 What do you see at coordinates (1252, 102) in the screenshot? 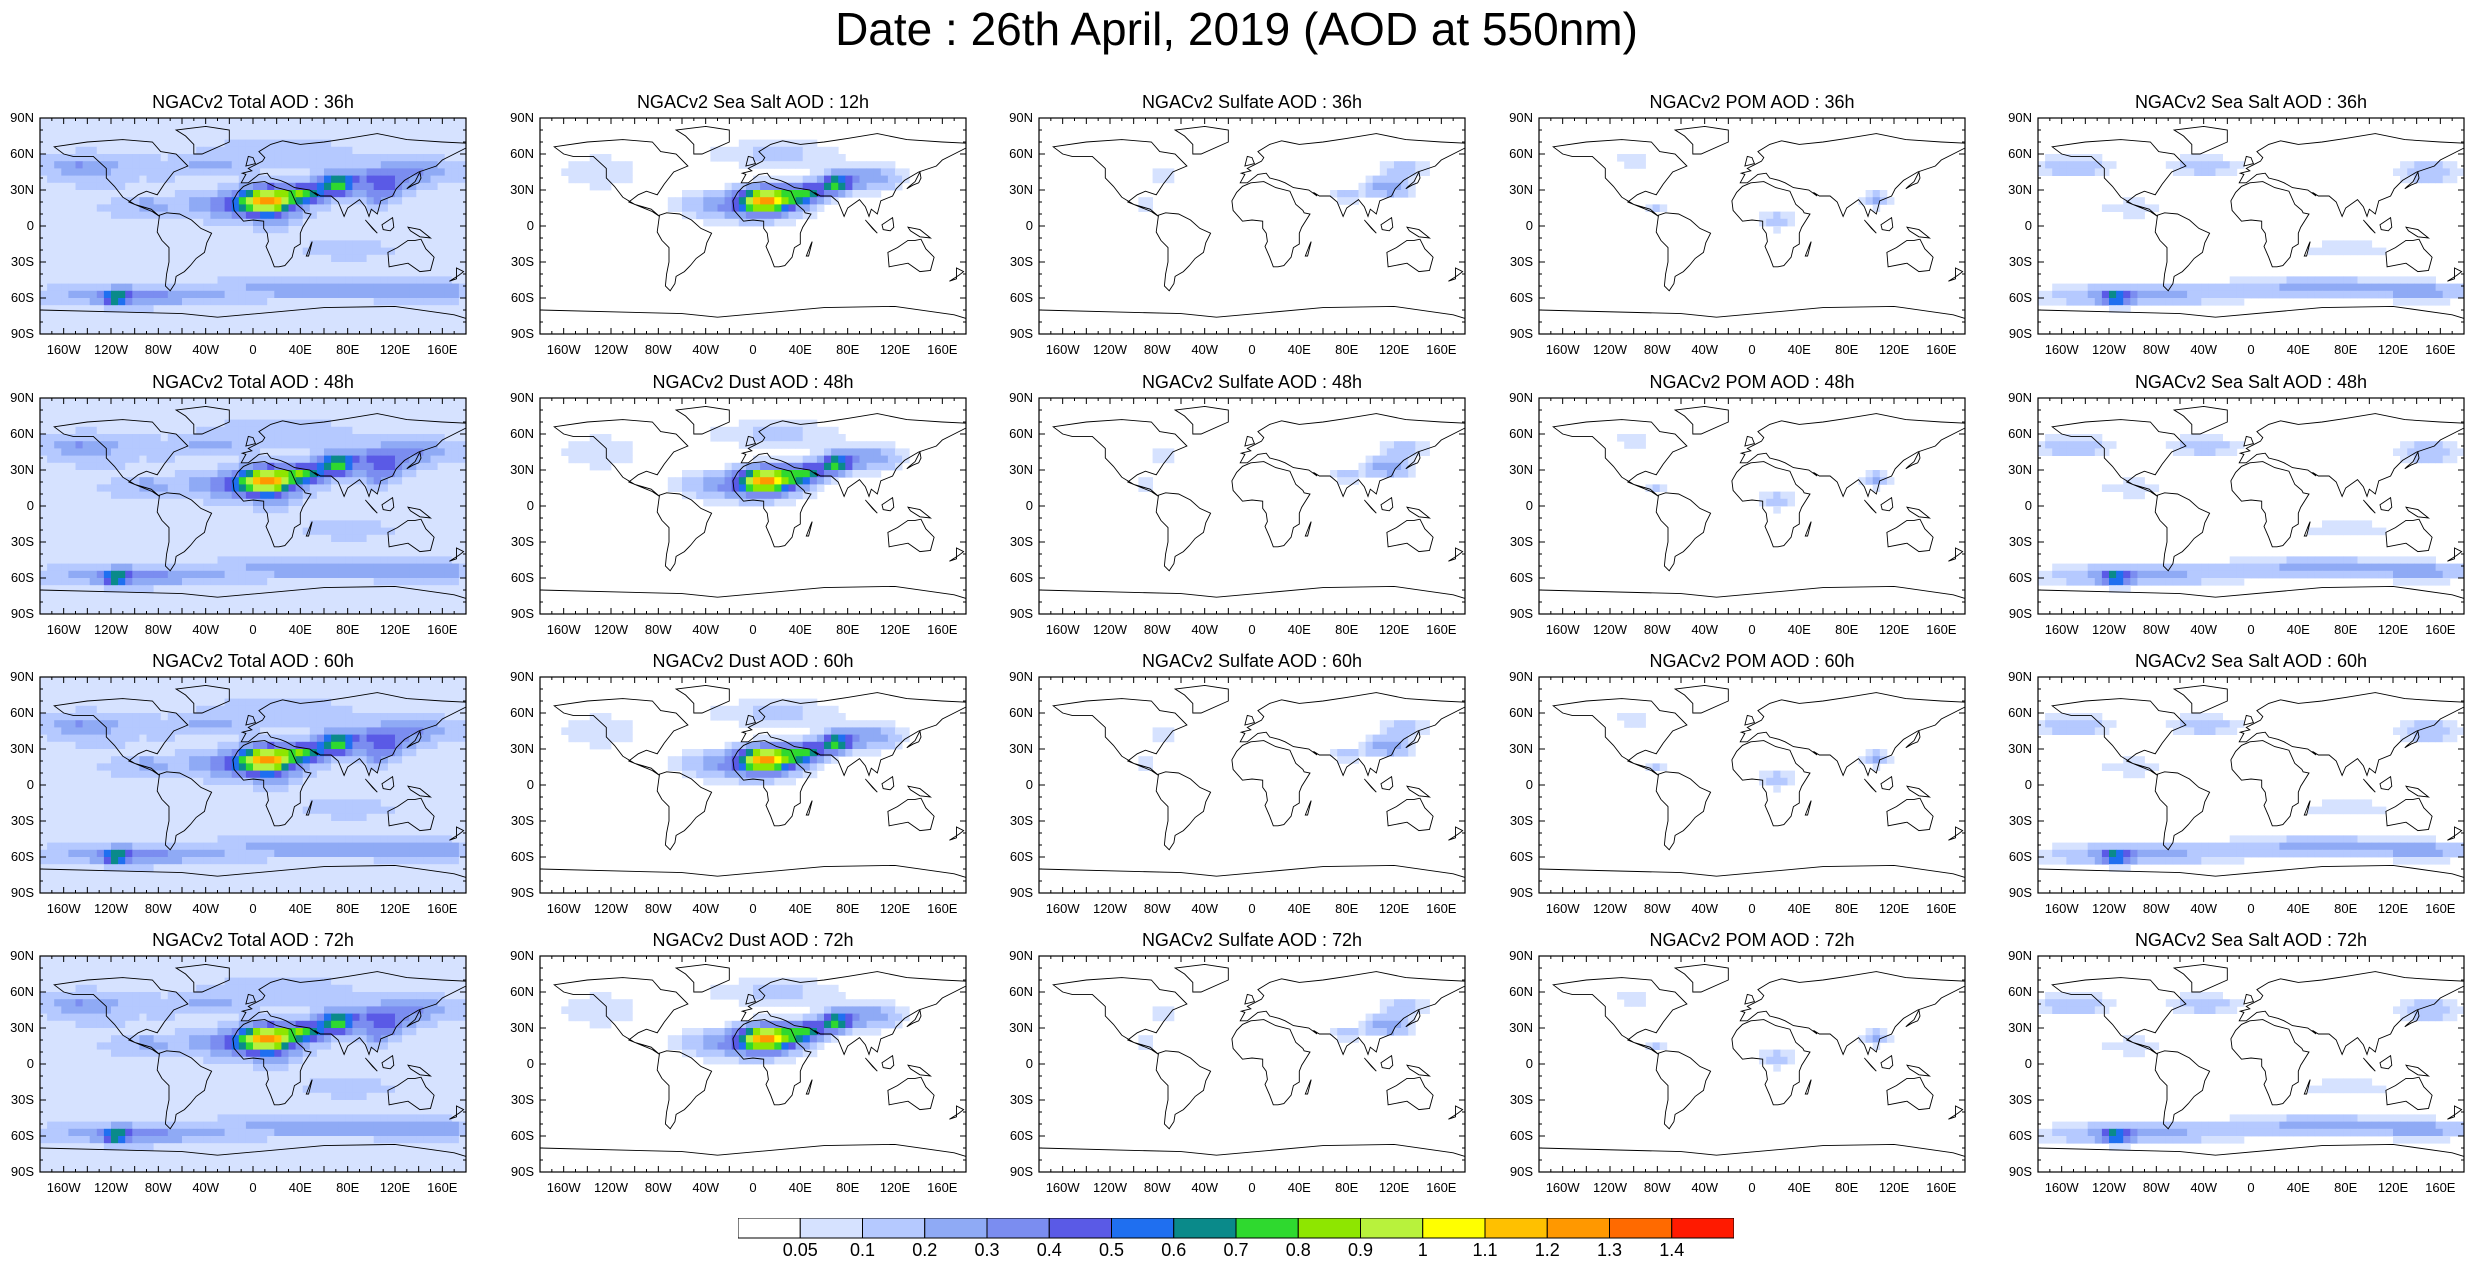
I see `panel-title: NGACv2 Sulfate AOD : 36h` at bounding box center [1252, 102].